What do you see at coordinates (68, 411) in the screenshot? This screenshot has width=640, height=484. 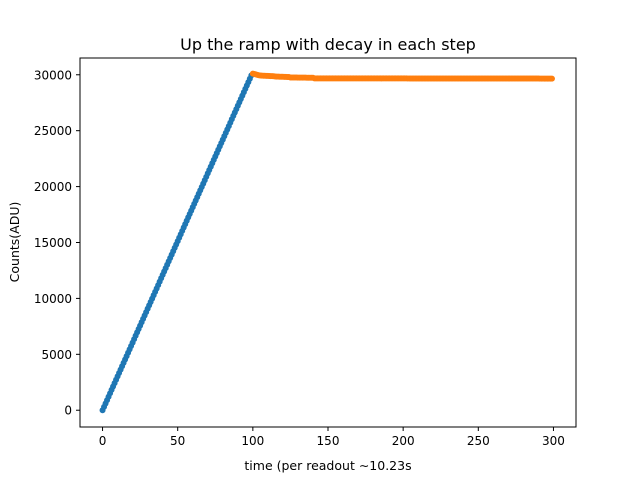 I see `y-tick-label: 0` at bounding box center [68, 411].